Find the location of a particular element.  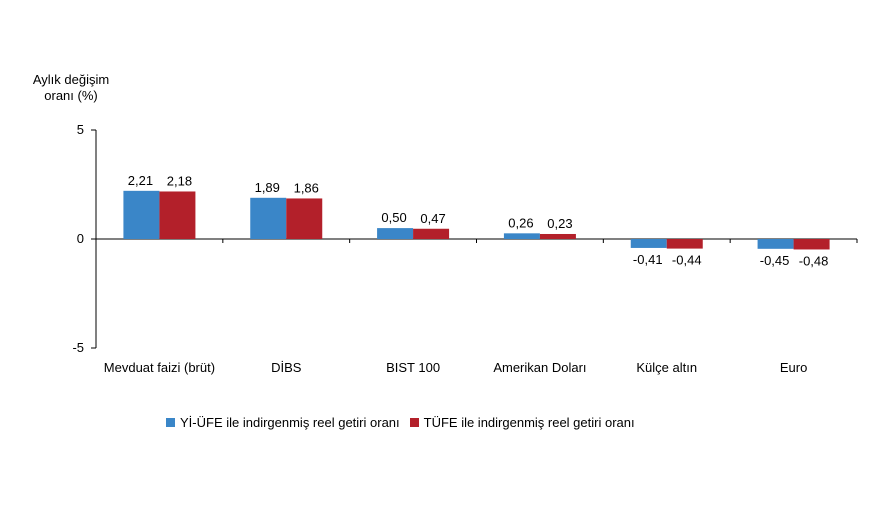

data-label-series-1-1: 1,89 is located at coordinates (267, 187).